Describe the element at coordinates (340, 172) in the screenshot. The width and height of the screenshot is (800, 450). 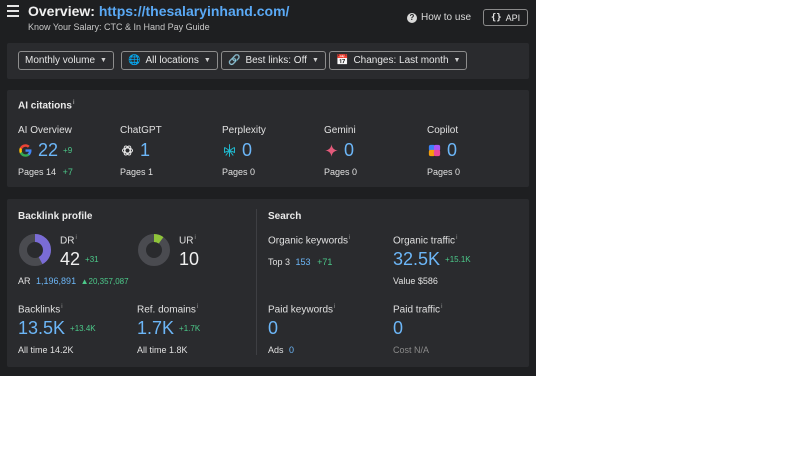
I see `gemini-pages: Pages 0` at that location.